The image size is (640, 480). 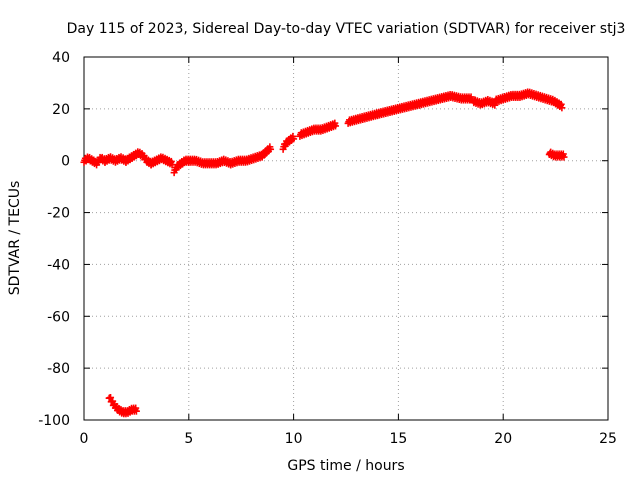 What do you see at coordinates (58, 369) in the screenshot?
I see `y-tick-label: -80` at bounding box center [58, 369].